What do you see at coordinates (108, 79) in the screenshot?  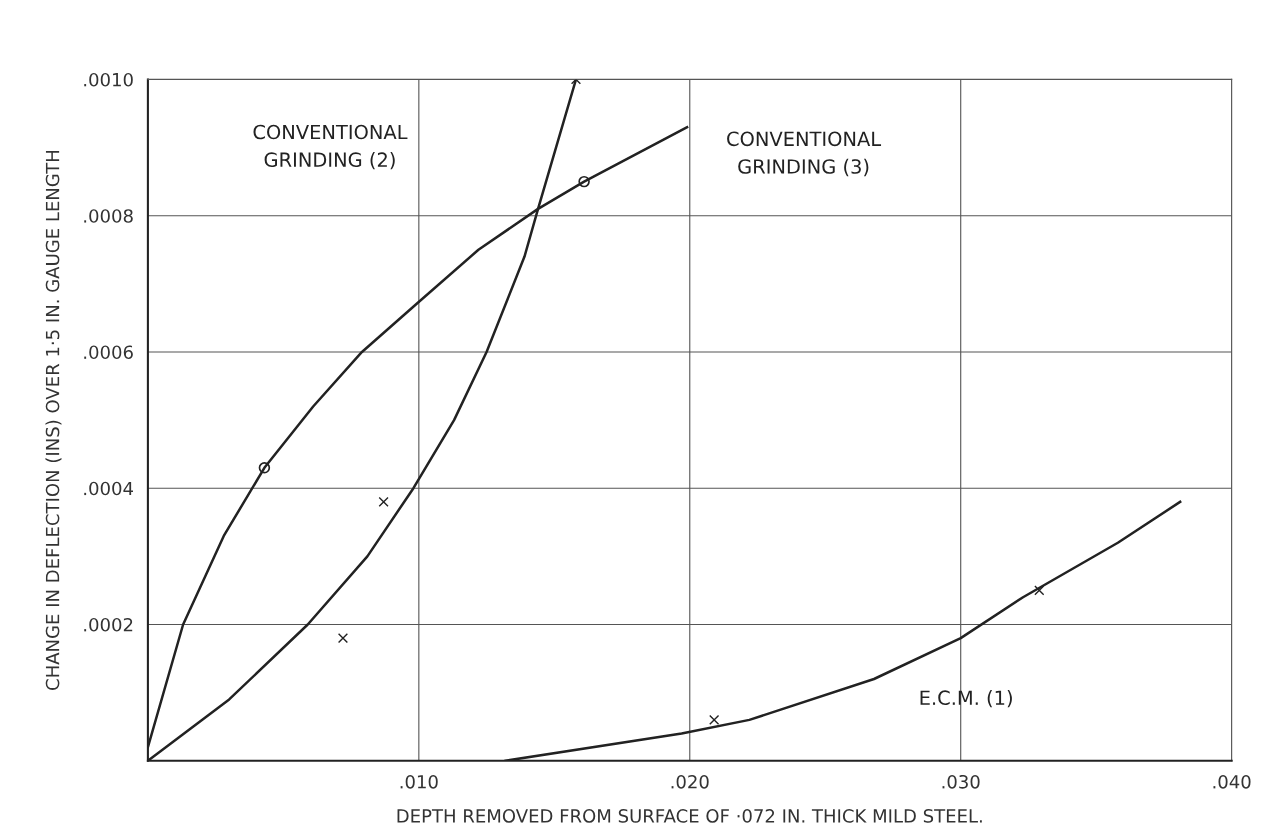 I see `y-tick-label: .0010` at bounding box center [108, 79].